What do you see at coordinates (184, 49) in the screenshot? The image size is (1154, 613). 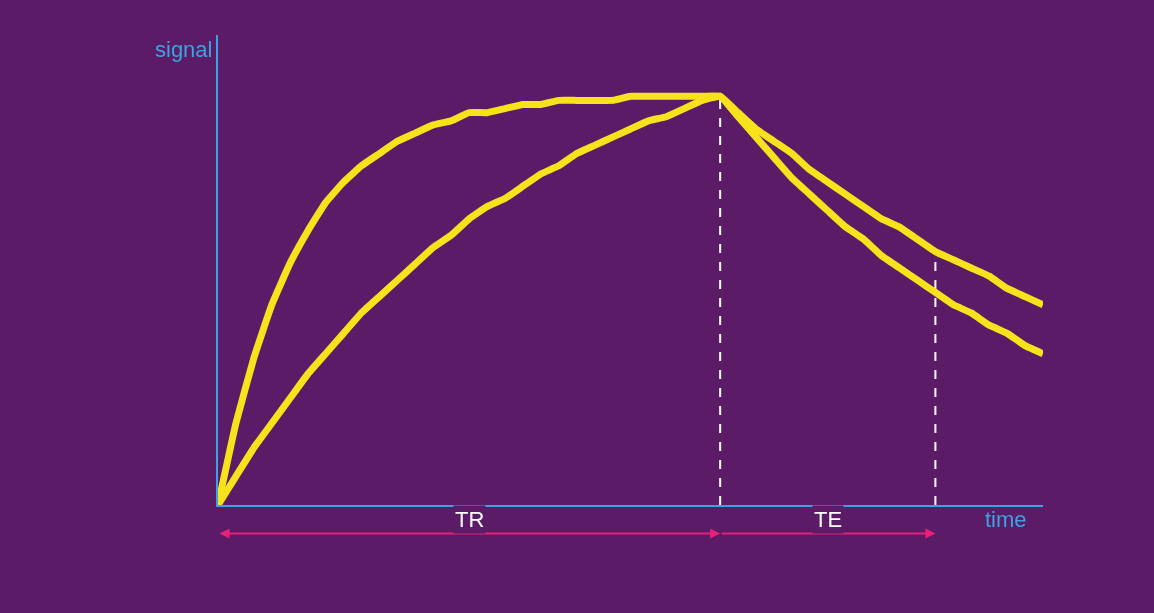 I see `y-axis-title: signal` at bounding box center [184, 49].